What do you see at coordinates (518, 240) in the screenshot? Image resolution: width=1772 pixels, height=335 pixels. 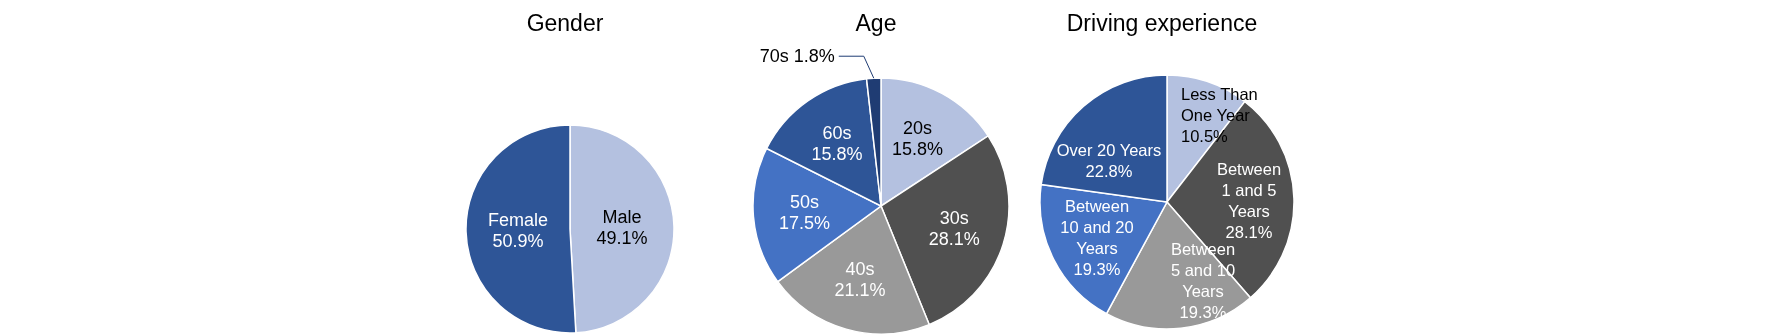 I see `data-label: 50.9%` at bounding box center [518, 240].